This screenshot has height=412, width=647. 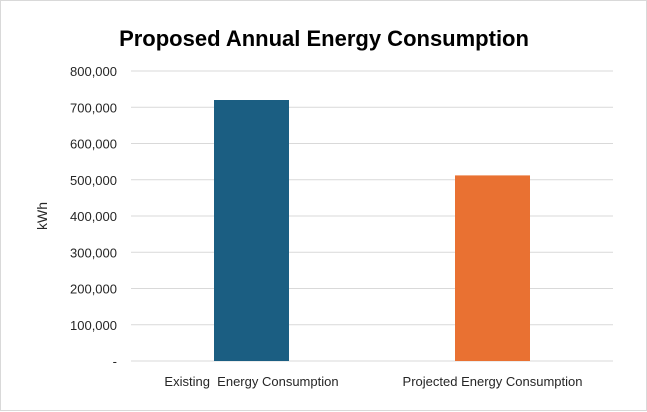 I want to click on y-tick-label: 700,000, so click(x=93, y=107).